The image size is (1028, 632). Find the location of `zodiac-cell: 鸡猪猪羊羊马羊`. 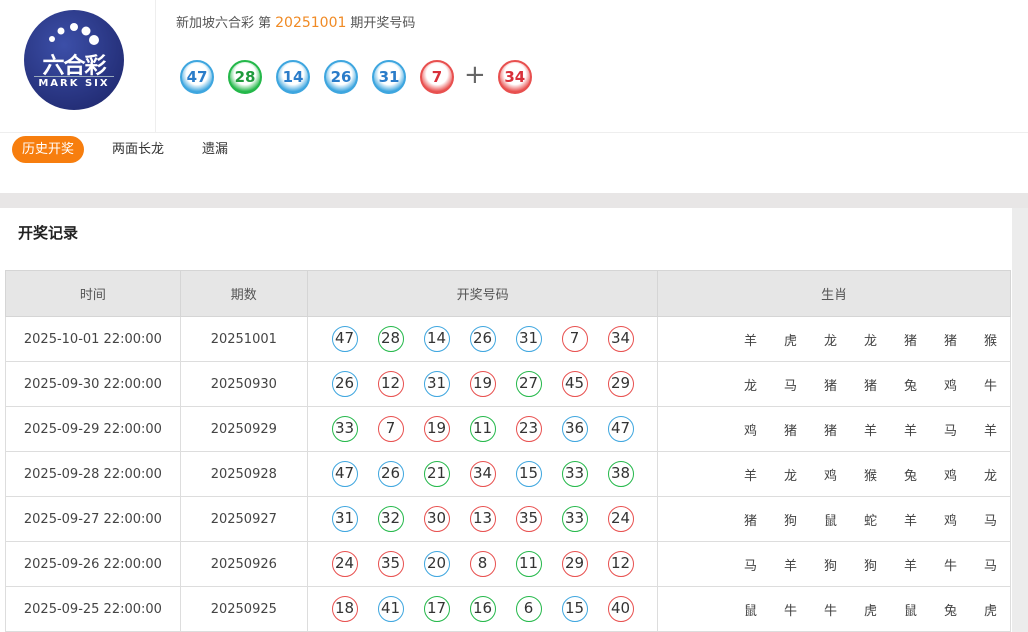

zodiac-cell: 鸡猪猪羊羊马羊 is located at coordinates (834, 429).